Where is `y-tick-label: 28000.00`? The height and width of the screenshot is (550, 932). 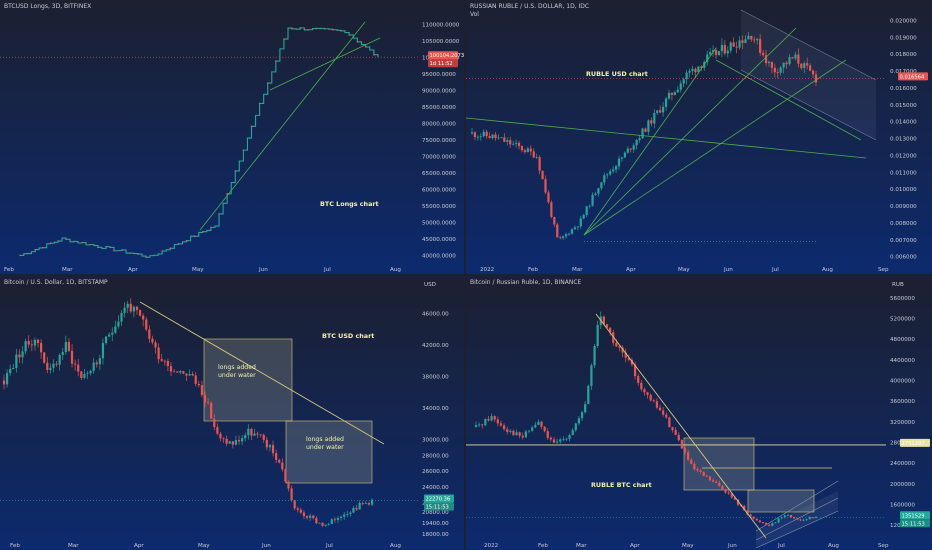 y-tick-label: 28000.00 is located at coordinates (435, 456).